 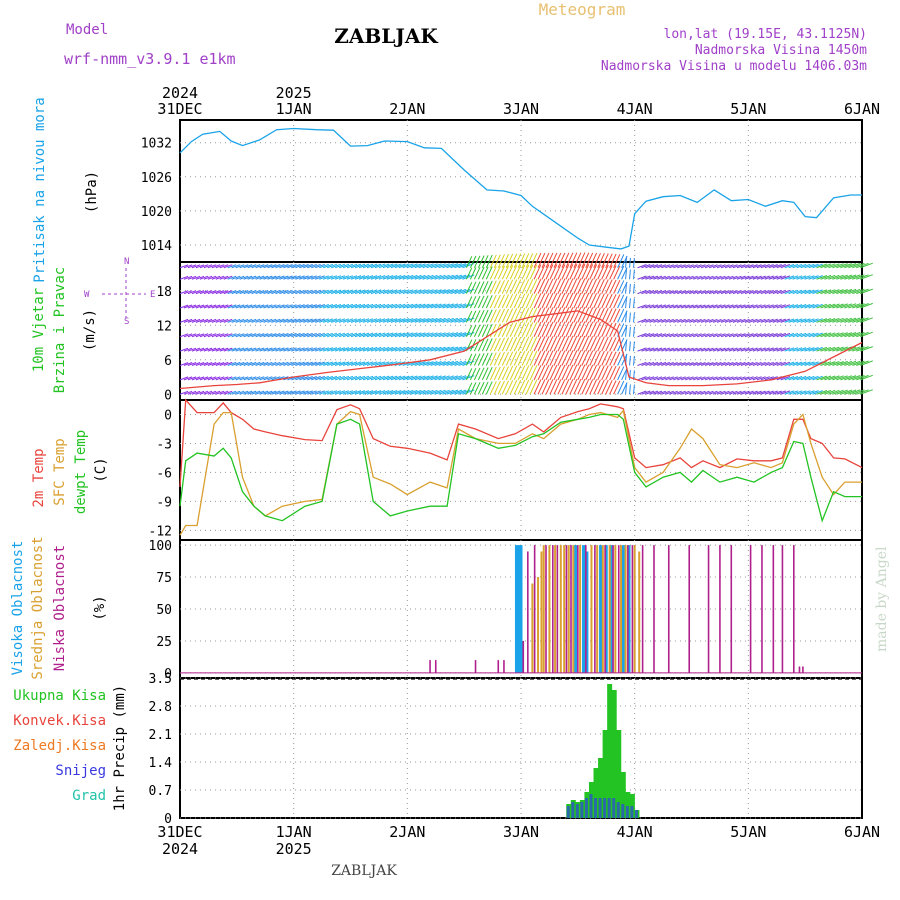 What do you see at coordinates (618, 810) in the screenshot?
I see `precip-snow-bar` at bounding box center [618, 810].